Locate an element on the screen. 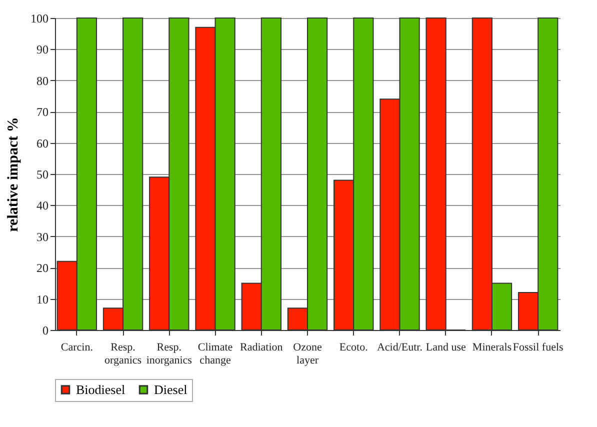 The height and width of the screenshot is (427, 597). y-axis-title: relative impact % is located at coordinates (14, 174).